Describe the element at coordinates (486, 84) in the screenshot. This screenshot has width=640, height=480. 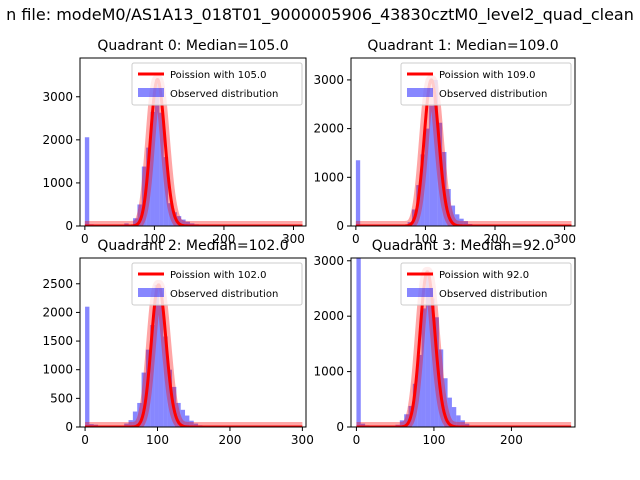
I see `legend: Poission with 109.0 Observed distribution` at that location.